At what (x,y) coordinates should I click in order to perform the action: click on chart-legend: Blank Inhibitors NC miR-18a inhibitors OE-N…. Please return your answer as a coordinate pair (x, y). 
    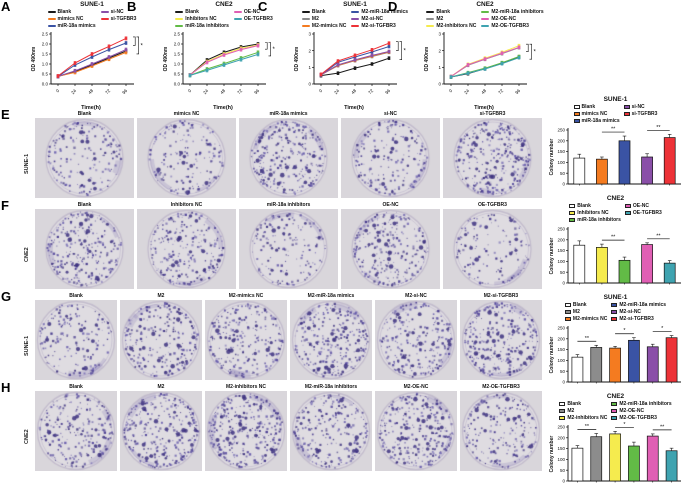
    Looking at the image, I should click on (615, 213).